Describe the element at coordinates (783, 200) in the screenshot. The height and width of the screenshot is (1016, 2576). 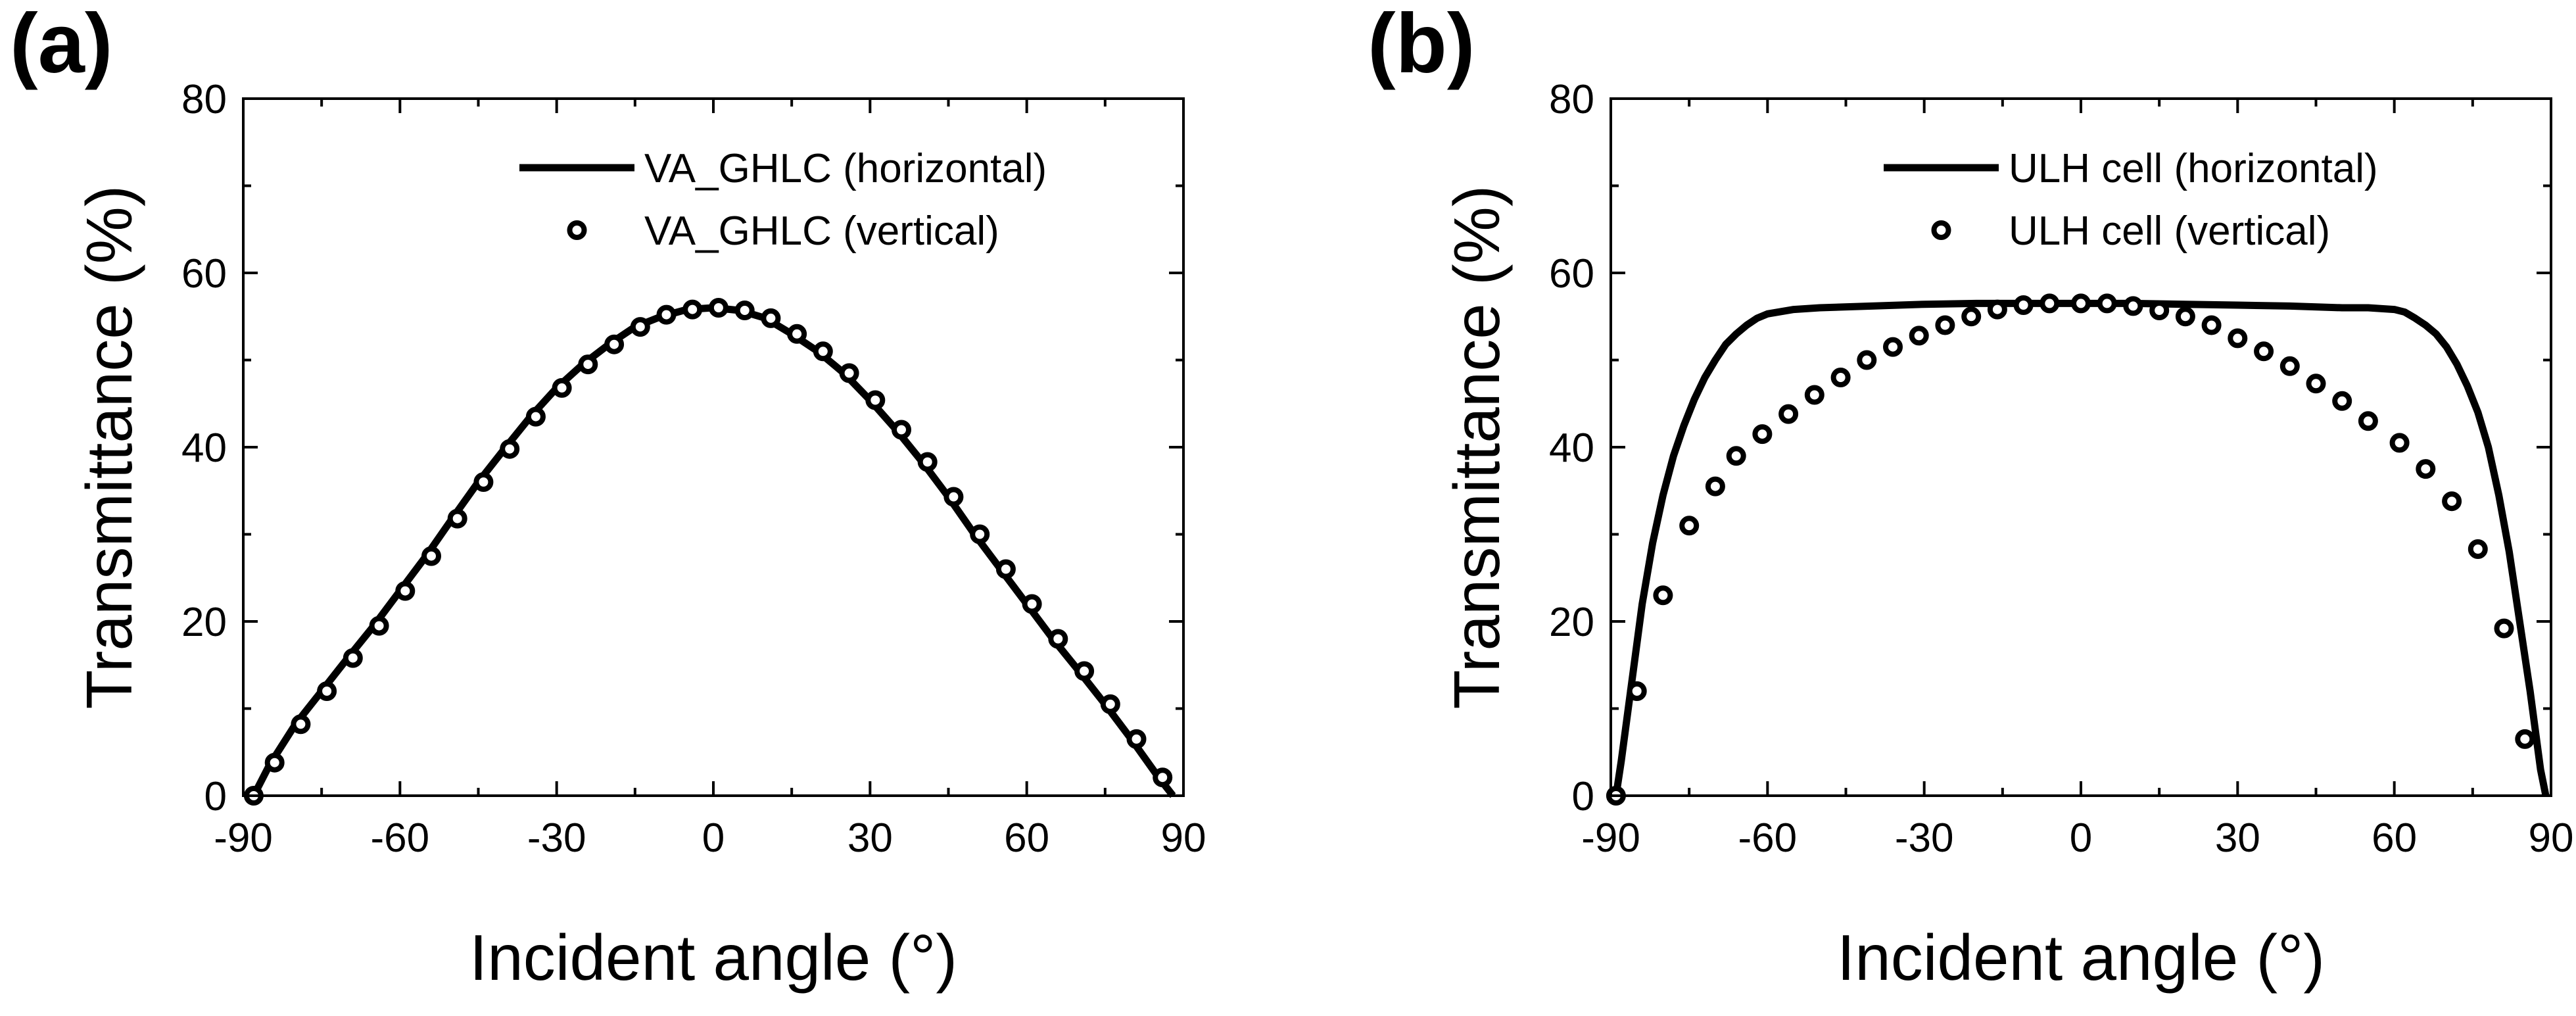
I see `legend: VA_GHLC (horizontal) VA_GHLC (vertical)` at that location.